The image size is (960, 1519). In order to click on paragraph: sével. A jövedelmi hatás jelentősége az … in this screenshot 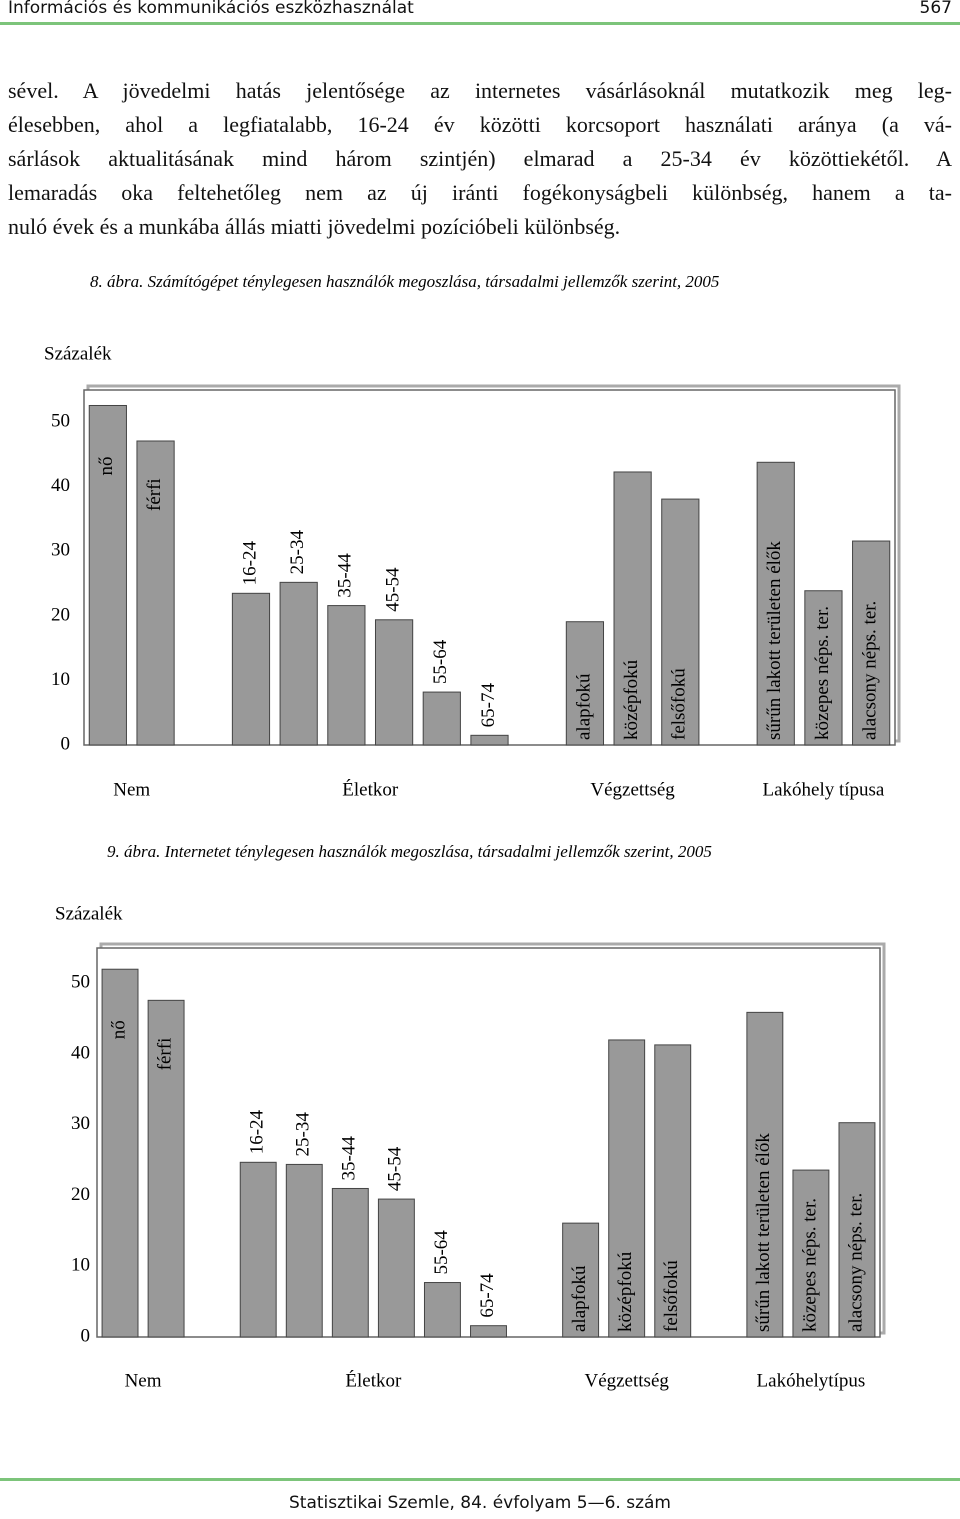, I will do `click(480, 159)`.